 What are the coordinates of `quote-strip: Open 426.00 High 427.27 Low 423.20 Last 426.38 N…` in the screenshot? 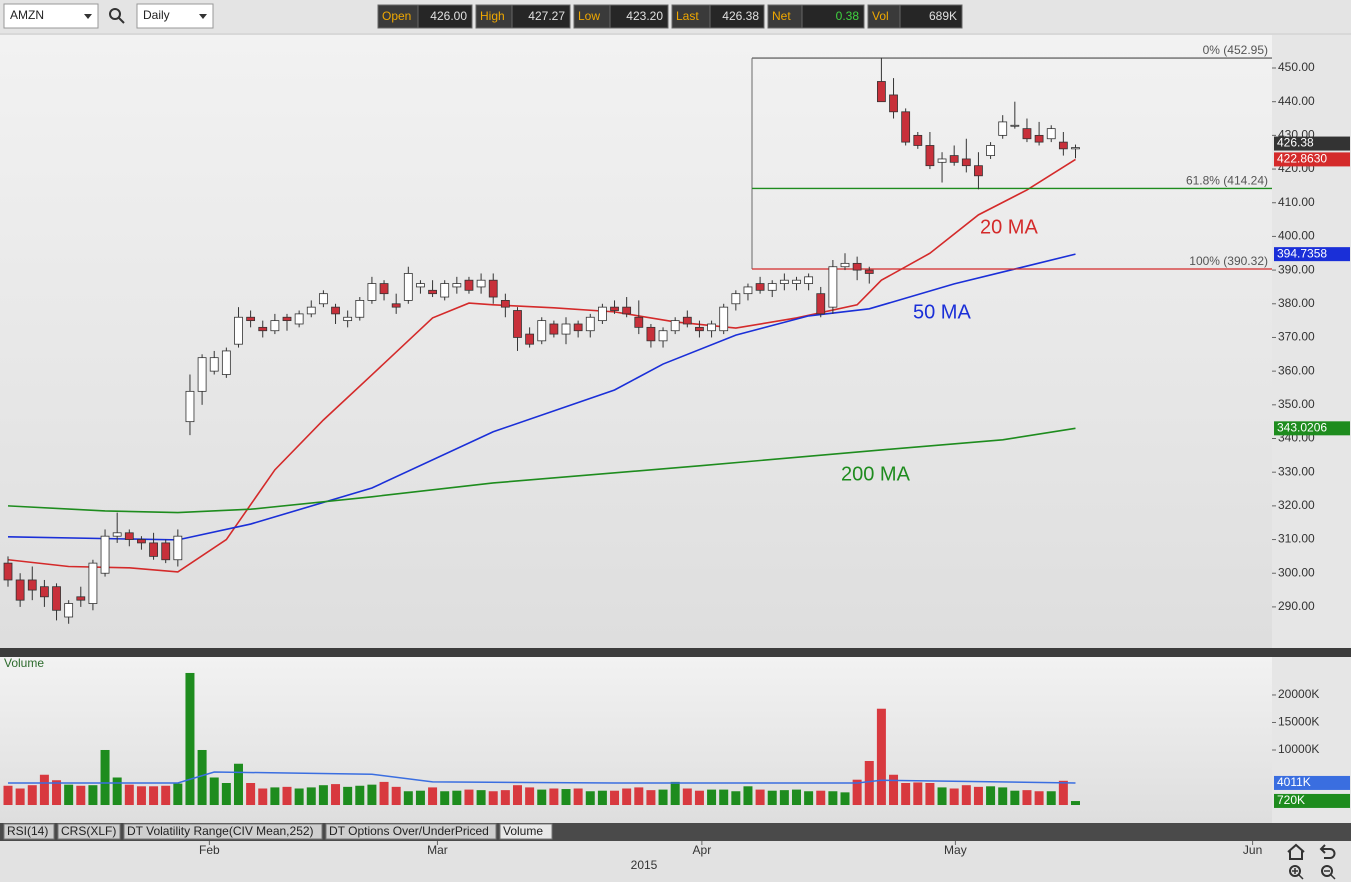 It's located at (670, 16).